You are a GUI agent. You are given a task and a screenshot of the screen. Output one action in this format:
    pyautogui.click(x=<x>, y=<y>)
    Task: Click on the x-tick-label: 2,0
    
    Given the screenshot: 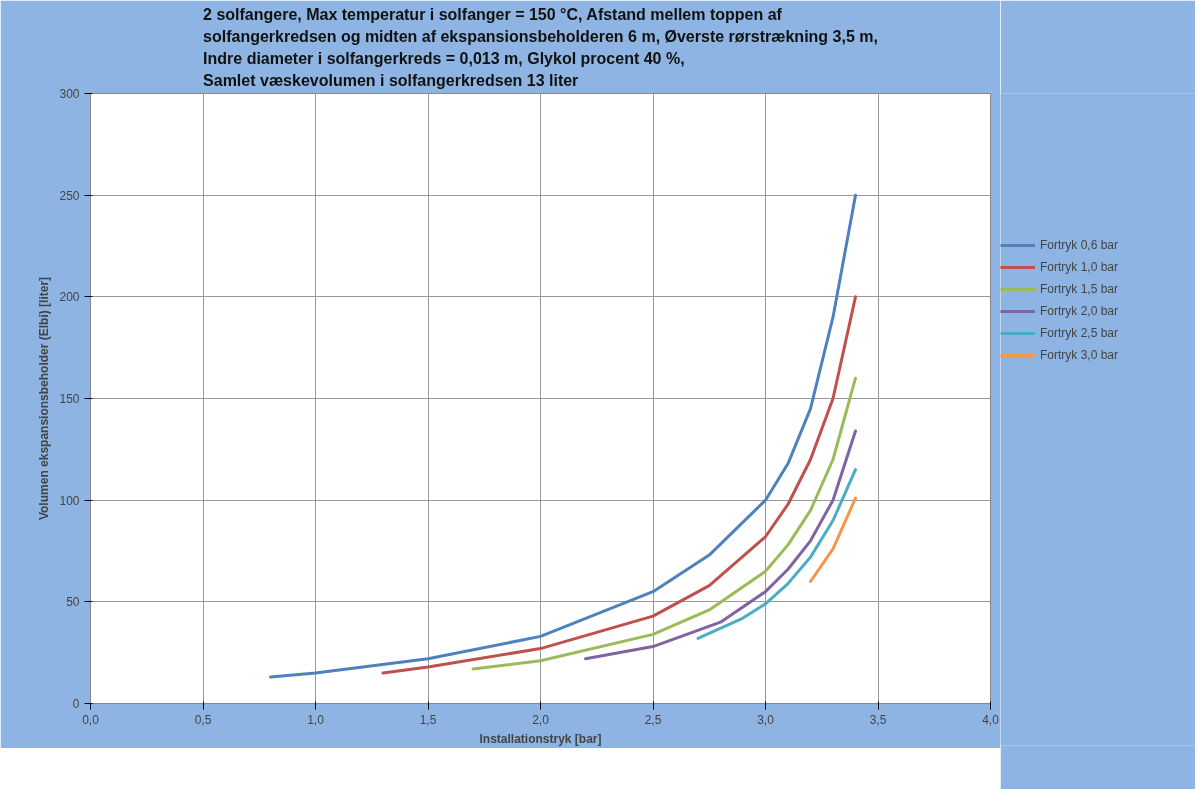 What is the action you would take?
    pyautogui.click(x=541, y=719)
    